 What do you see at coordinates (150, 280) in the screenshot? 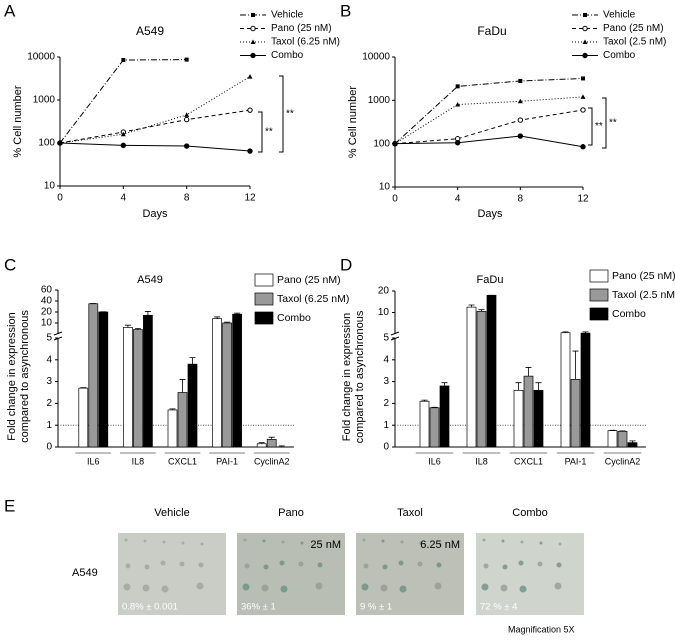
I see `chart-title: A549` at bounding box center [150, 280].